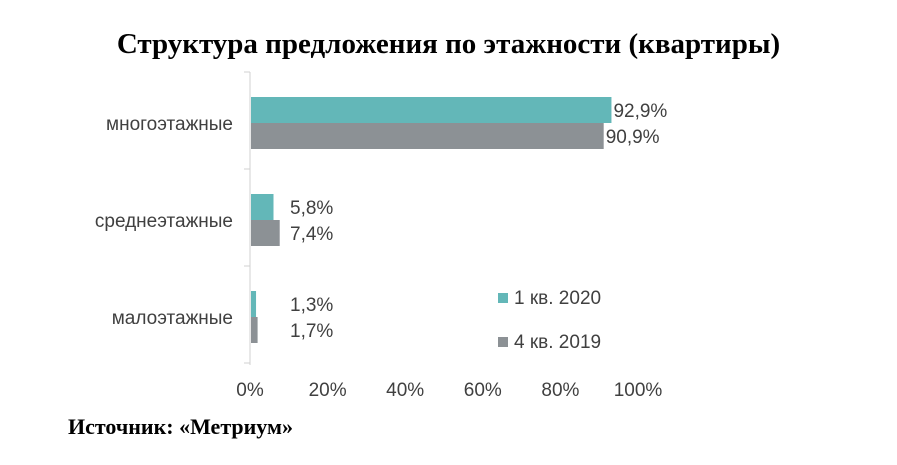  I want to click on x-tick-label: 60%, so click(483, 390).